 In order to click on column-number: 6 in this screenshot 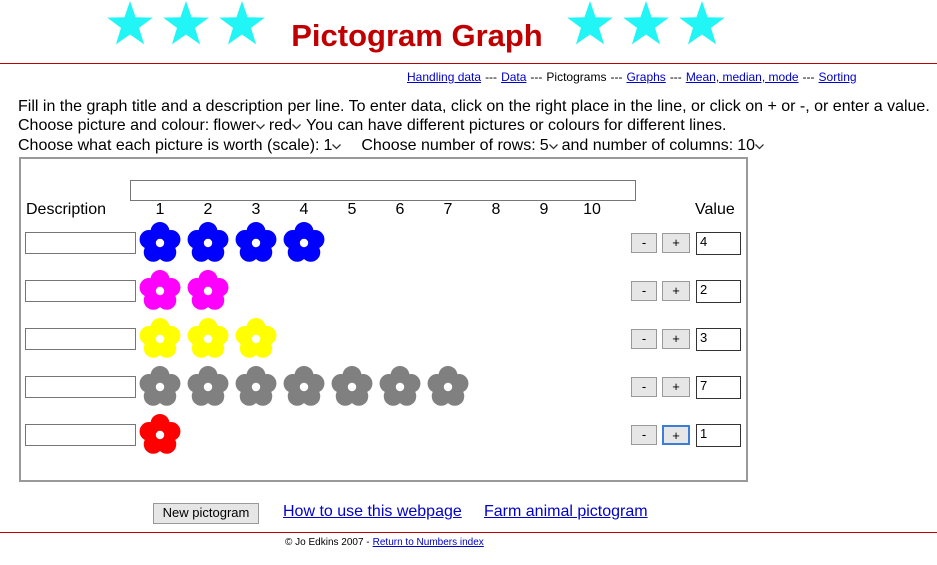, I will do `click(400, 209)`.